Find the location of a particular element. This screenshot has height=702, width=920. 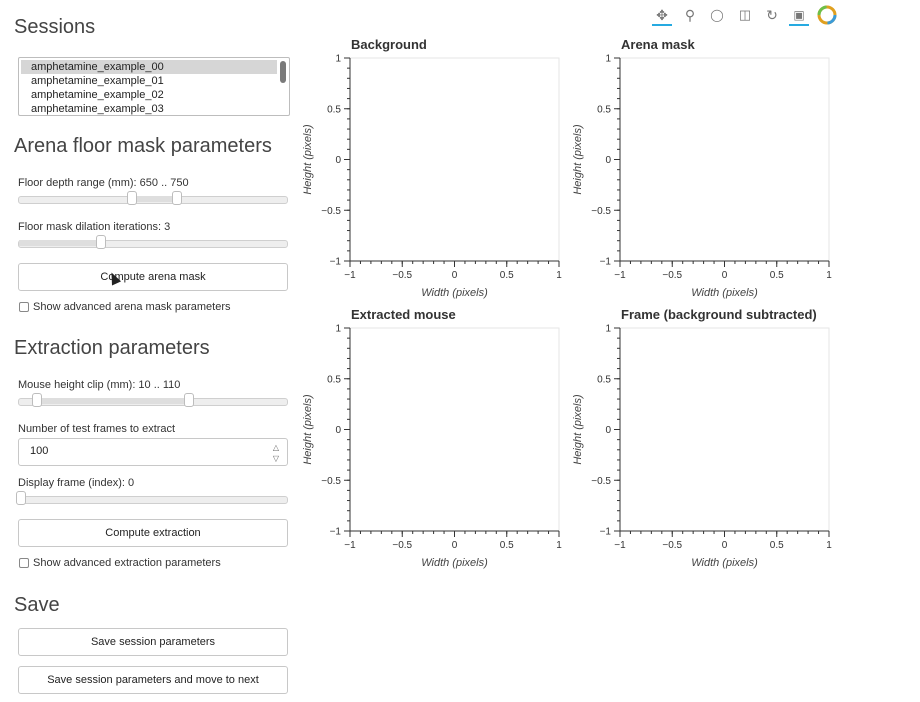

num-frames-label: Number of test frames to extract is located at coordinates (97, 429).